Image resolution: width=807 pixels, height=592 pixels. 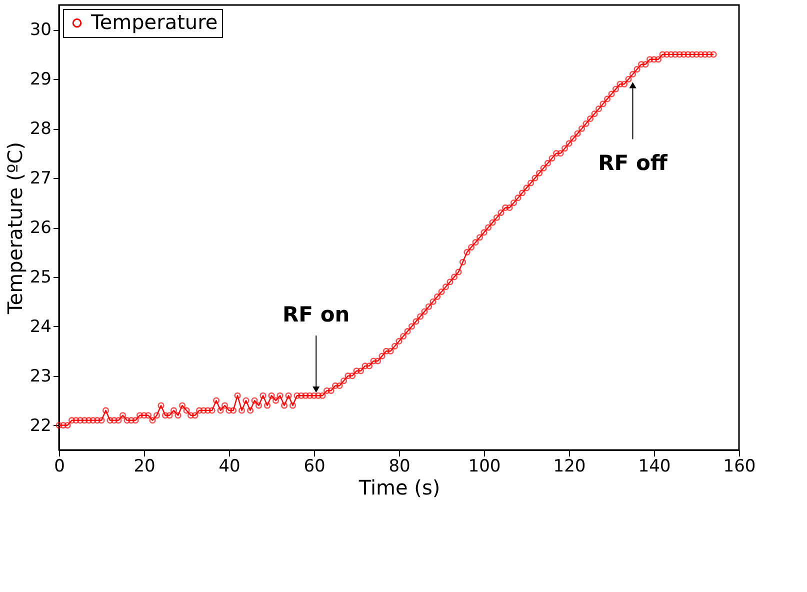 What do you see at coordinates (41, 228) in the screenshot?
I see `y-tick-label: 26` at bounding box center [41, 228].